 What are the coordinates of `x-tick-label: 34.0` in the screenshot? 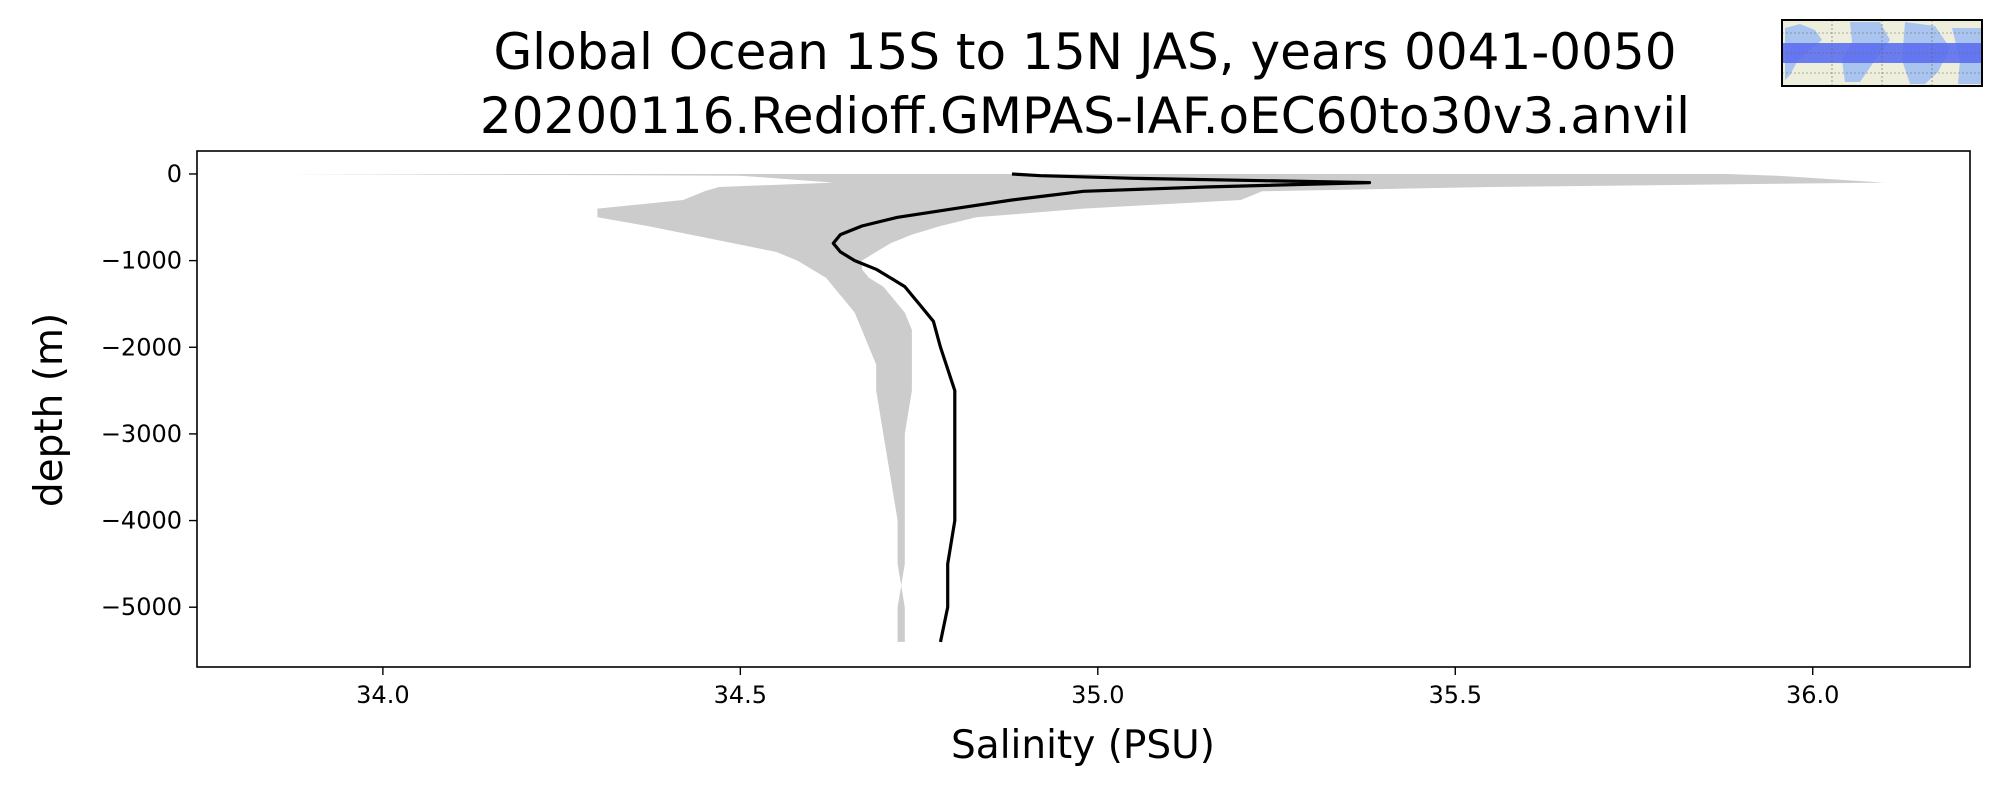 It's located at (382, 695).